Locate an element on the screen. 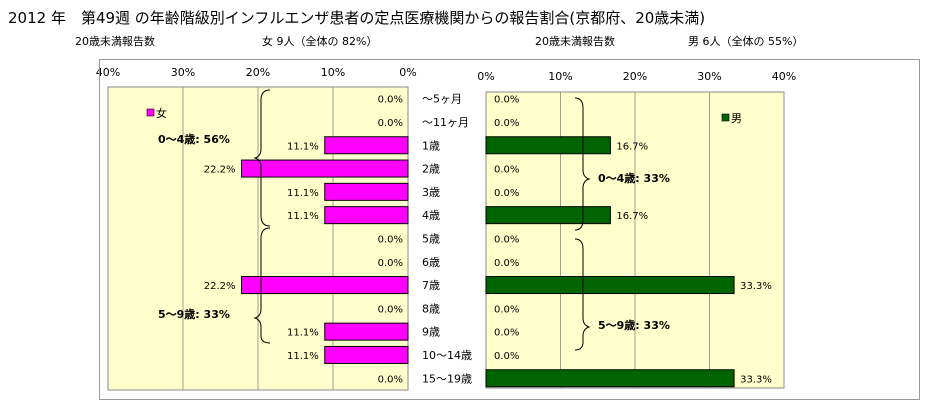 This screenshot has width=926, height=400. male-annotation-0-4: 0～4歳: 33% is located at coordinates (634, 178).